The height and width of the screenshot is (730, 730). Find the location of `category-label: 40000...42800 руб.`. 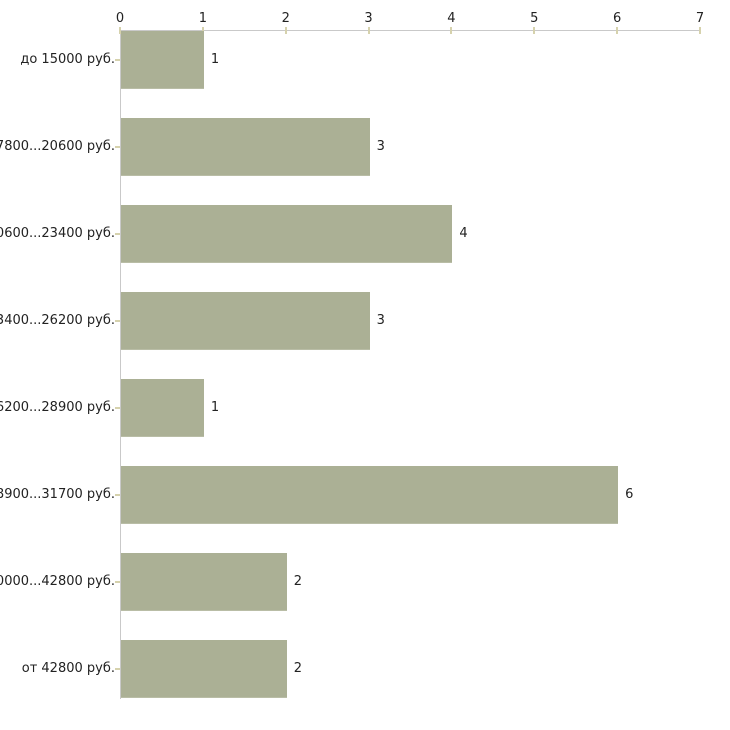

category-label: 40000...42800 руб. is located at coordinates (57, 581).